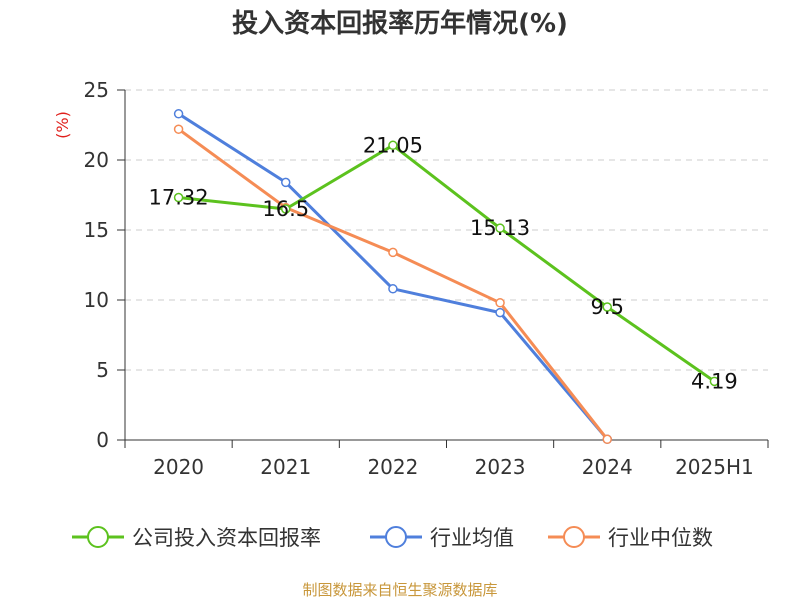 This screenshot has width=800, height=600. I want to click on legend: 公司投入资本回报率 行业均值 行业中位数, so click(392, 538).